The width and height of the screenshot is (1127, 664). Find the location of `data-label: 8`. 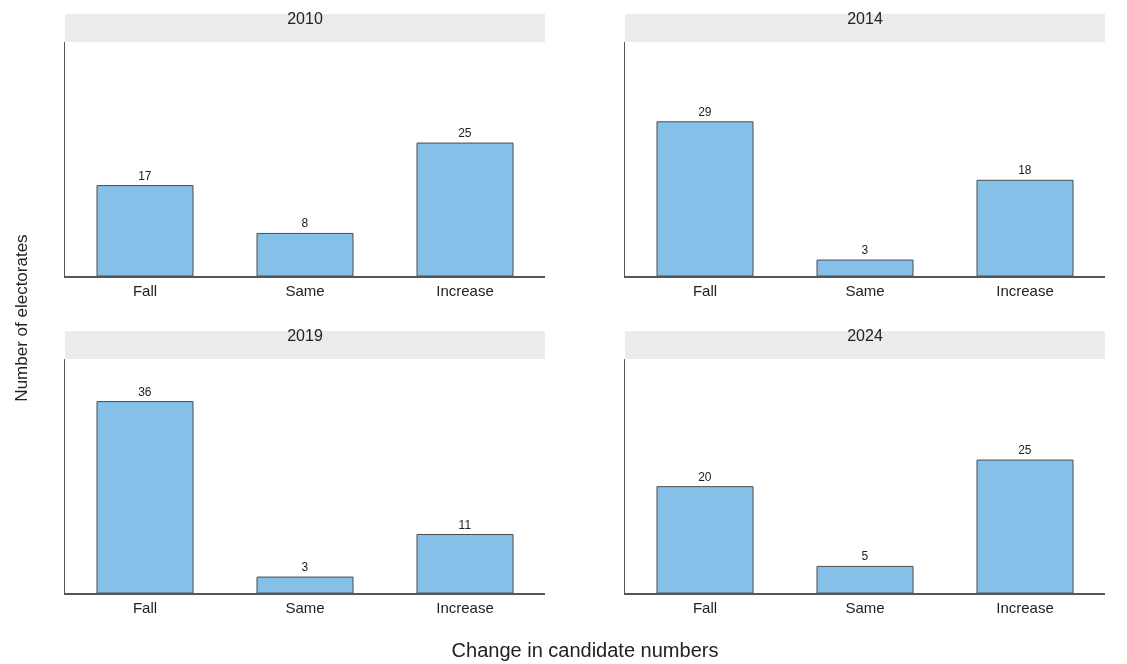

data-label: 8 is located at coordinates (305, 223).